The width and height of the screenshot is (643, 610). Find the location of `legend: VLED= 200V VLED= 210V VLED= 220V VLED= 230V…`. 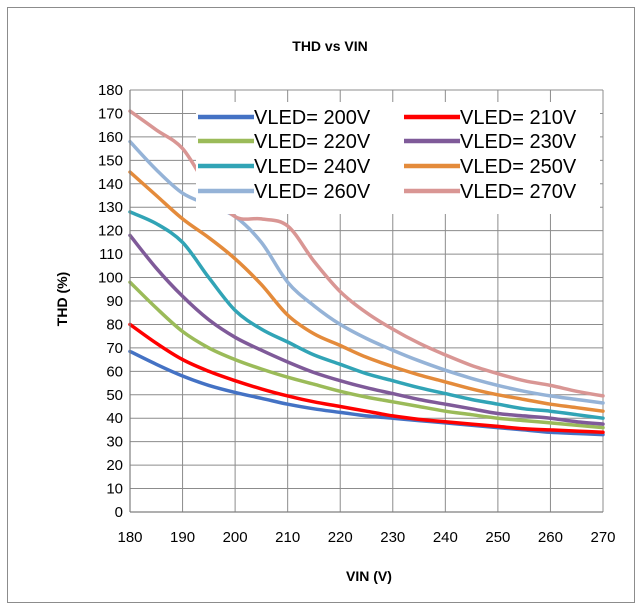

legend: VLED= 200V VLED= 210V VLED= 220V VLED= 230V… is located at coordinates (387, 155).